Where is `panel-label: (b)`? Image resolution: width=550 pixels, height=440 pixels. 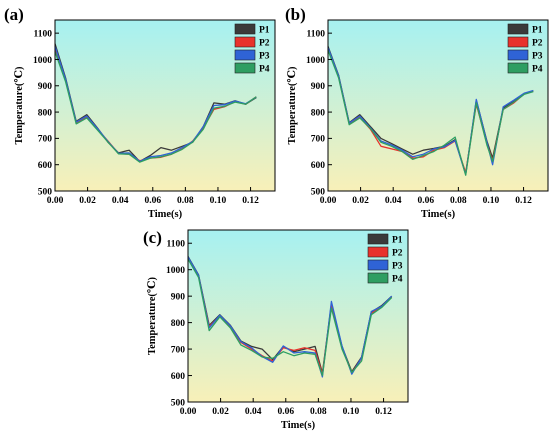
panel-label: (b) is located at coordinates (295, 14).